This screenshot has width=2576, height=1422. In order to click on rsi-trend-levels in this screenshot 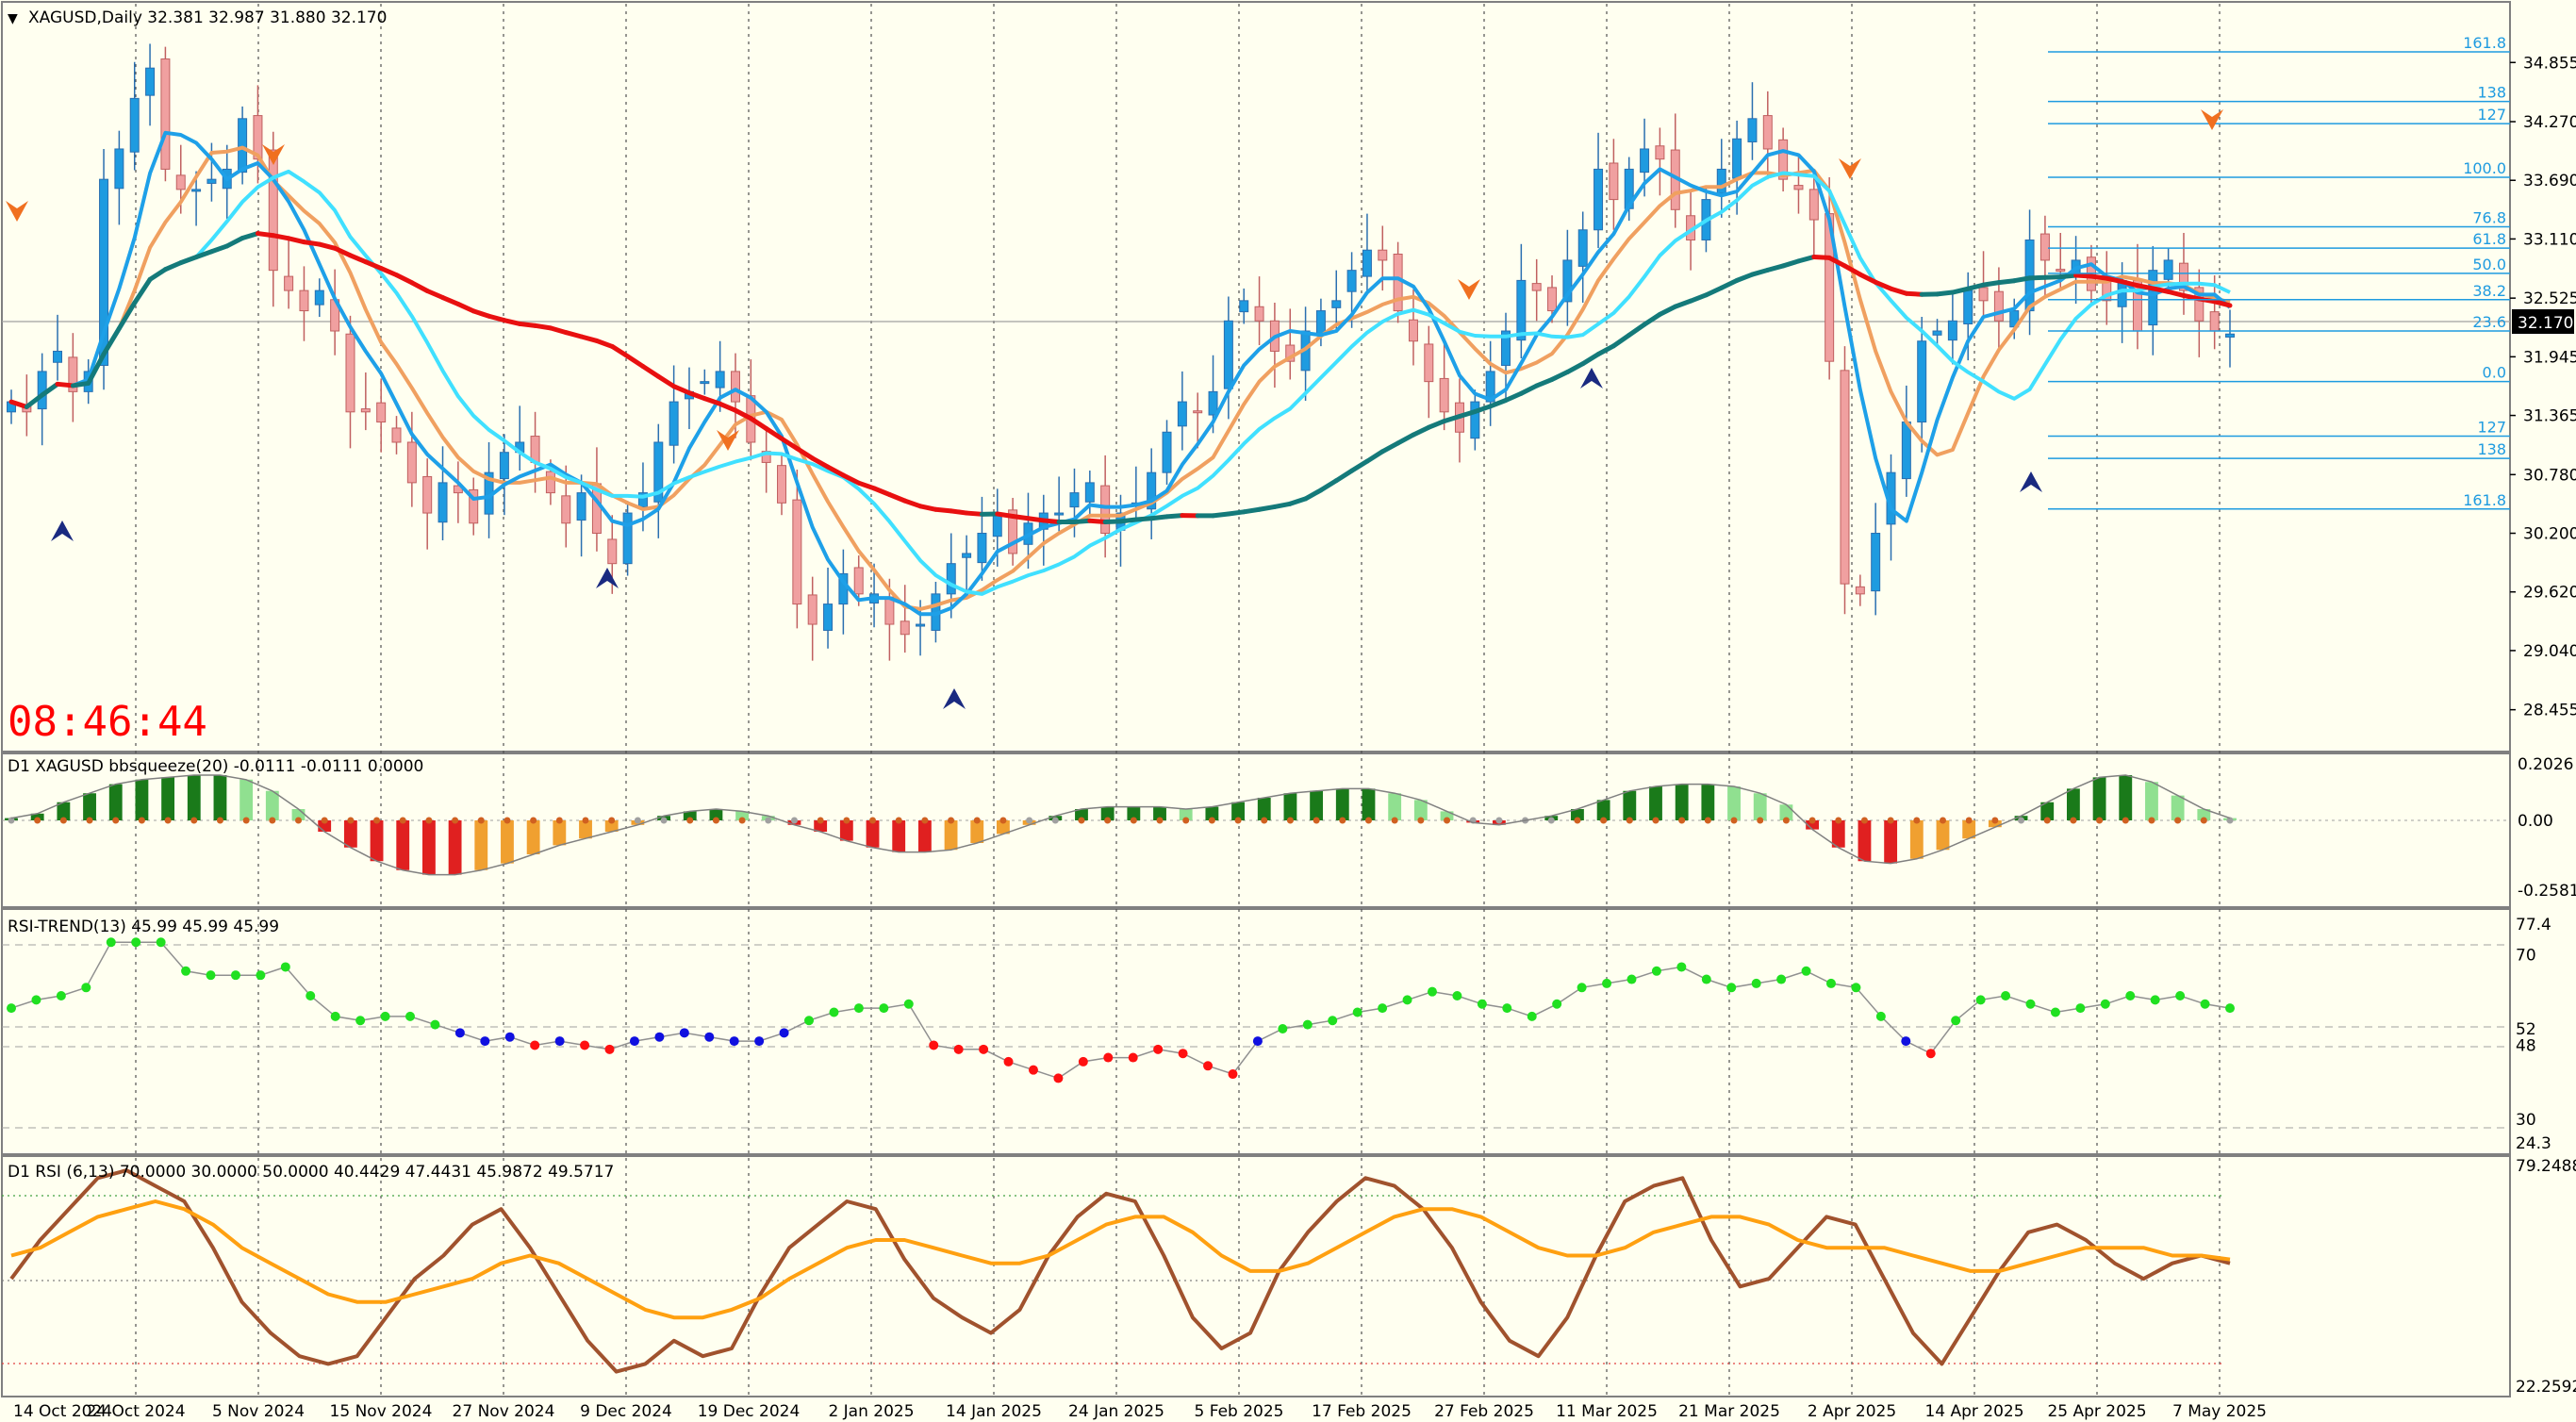, I will do `click(1256, 1036)`.